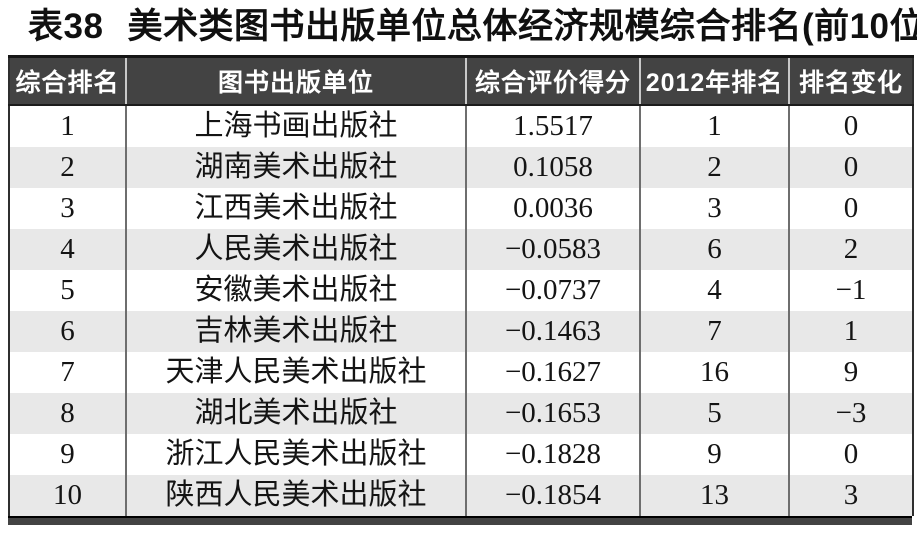  Describe the element at coordinates (295, 249) in the screenshot. I see `cell-publisher: 人民美术出版社` at that location.